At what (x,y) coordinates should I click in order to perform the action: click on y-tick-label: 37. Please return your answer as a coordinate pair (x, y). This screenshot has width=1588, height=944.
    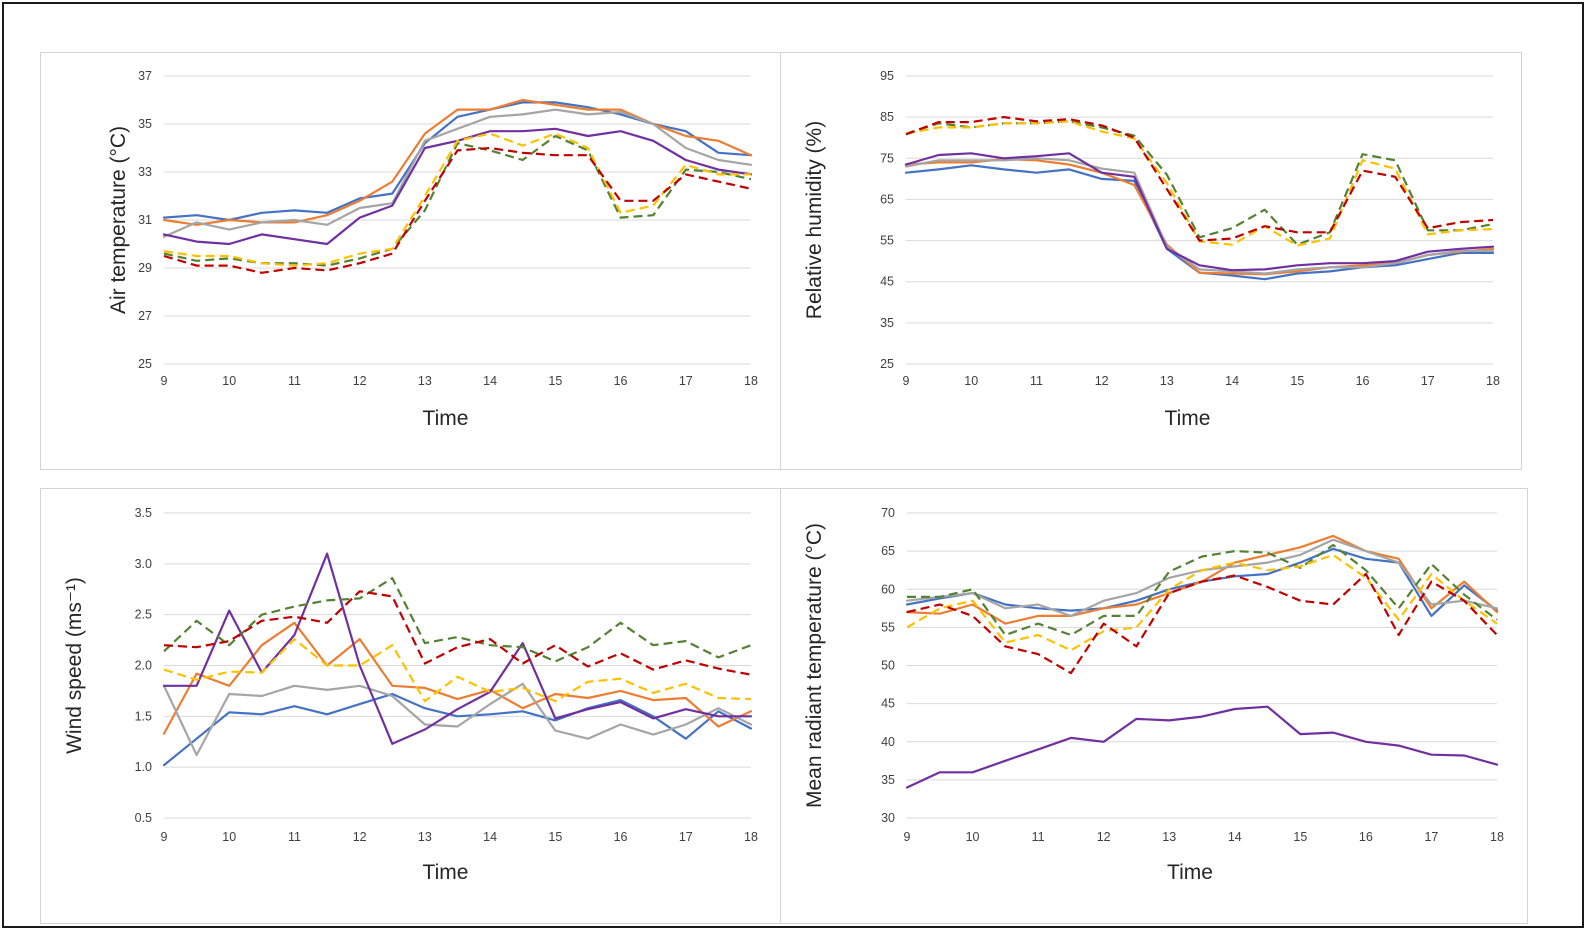
    Looking at the image, I should click on (145, 76).